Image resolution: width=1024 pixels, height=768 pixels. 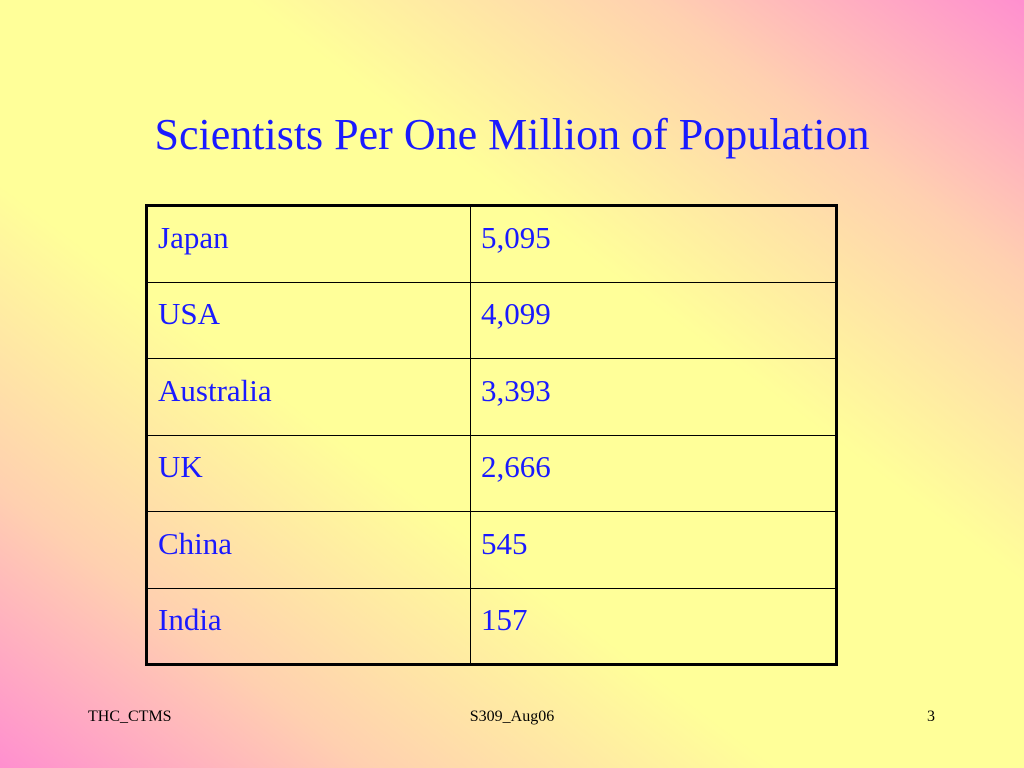 I want to click on table-row: Japan 5,095, so click(x=491, y=244).